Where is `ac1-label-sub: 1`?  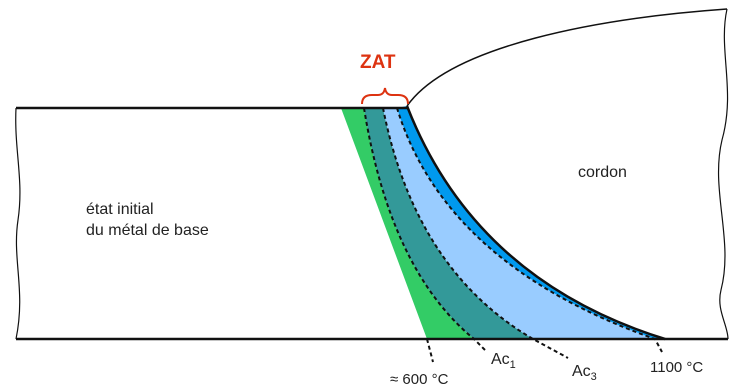
ac1-label-sub: 1 is located at coordinates (513, 365).